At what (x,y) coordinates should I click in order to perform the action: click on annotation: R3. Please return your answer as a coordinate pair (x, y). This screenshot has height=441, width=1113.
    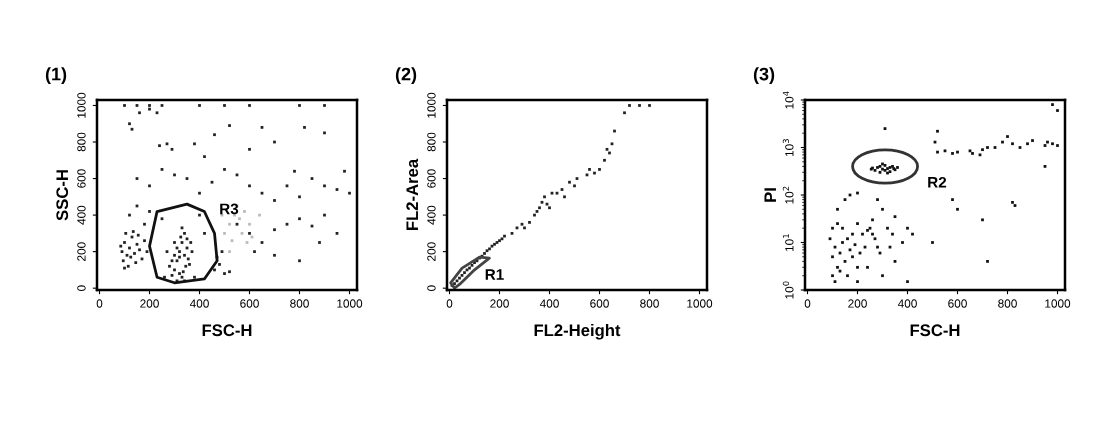
    Looking at the image, I should click on (229, 209).